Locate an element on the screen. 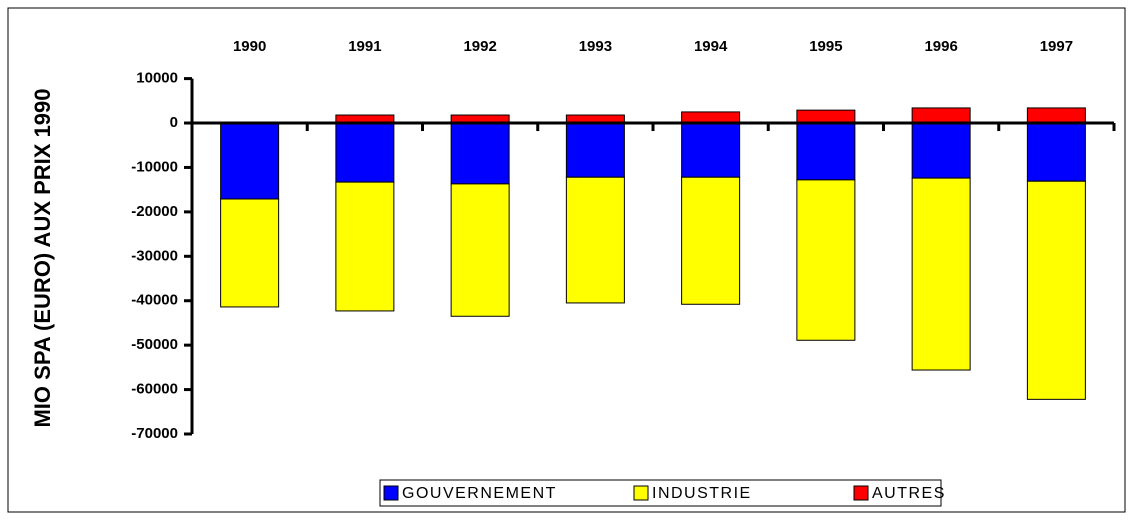 The image size is (1134, 520). y-tick-label: 10000 is located at coordinates (157, 78).